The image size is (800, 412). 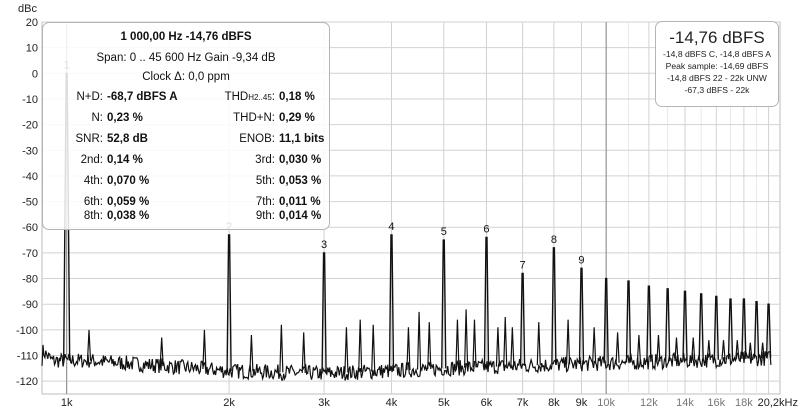 What do you see at coordinates (97, 118) in the screenshot?
I see `stat-label: N:` at bounding box center [97, 118].